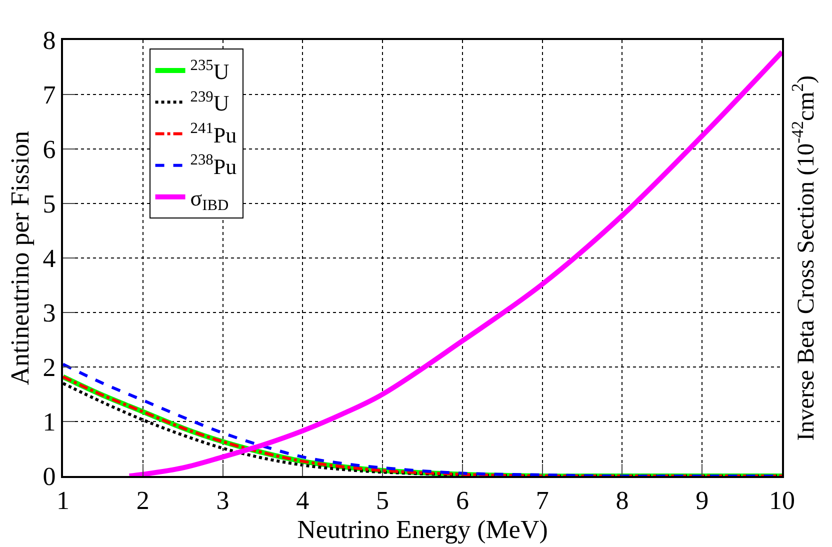  I want to click on y-tick-label: 3, so click(49, 313).